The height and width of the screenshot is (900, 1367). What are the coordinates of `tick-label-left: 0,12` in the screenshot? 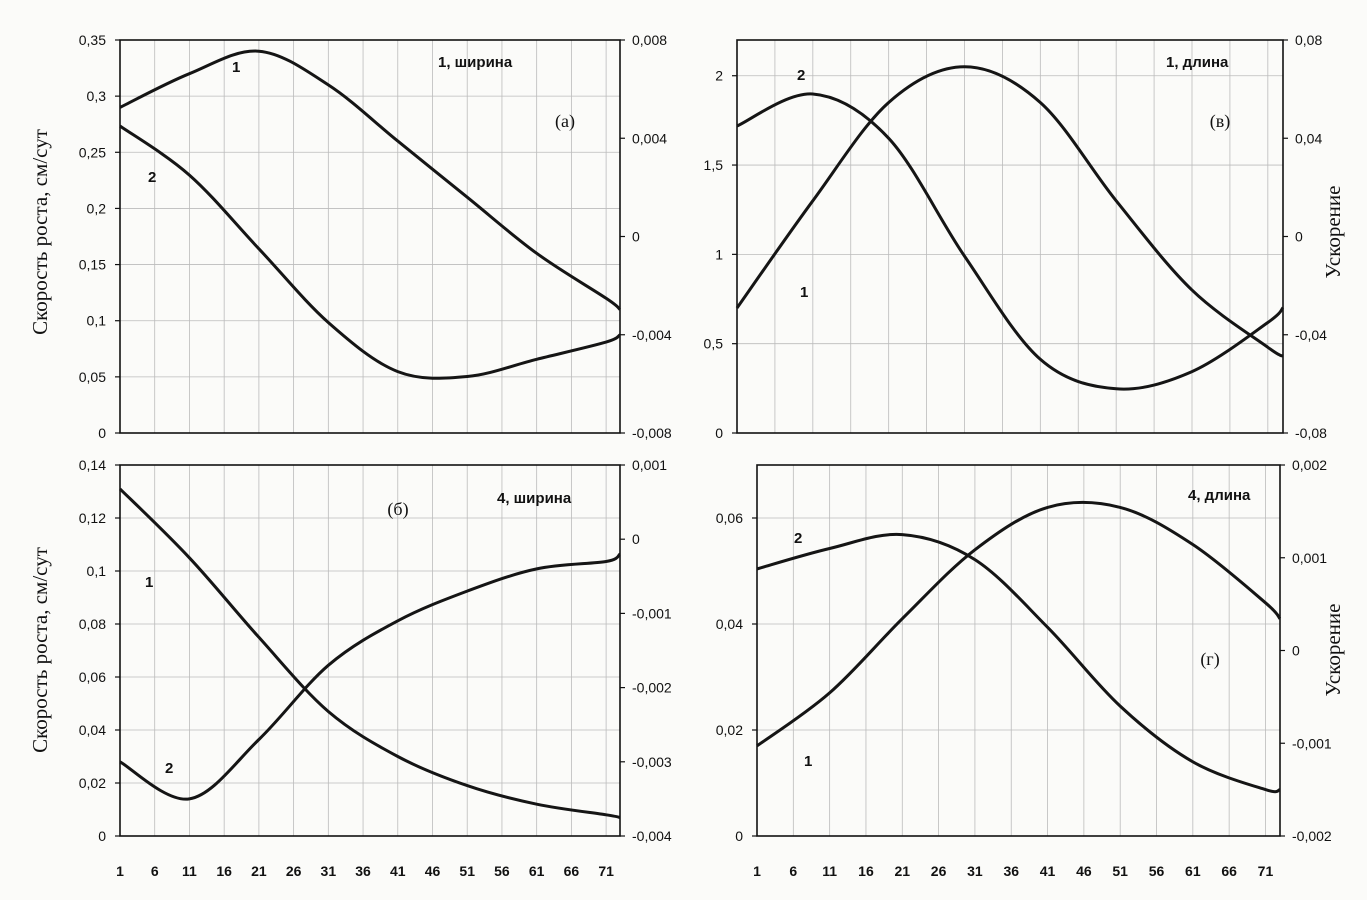 It's located at (92, 518).